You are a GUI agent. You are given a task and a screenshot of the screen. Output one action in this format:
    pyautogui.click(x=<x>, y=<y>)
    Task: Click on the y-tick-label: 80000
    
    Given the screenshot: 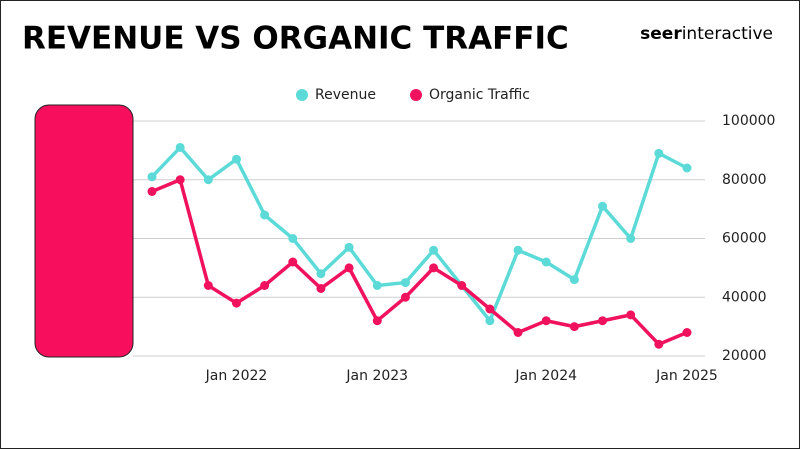 What is the action you would take?
    pyautogui.click(x=744, y=180)
    